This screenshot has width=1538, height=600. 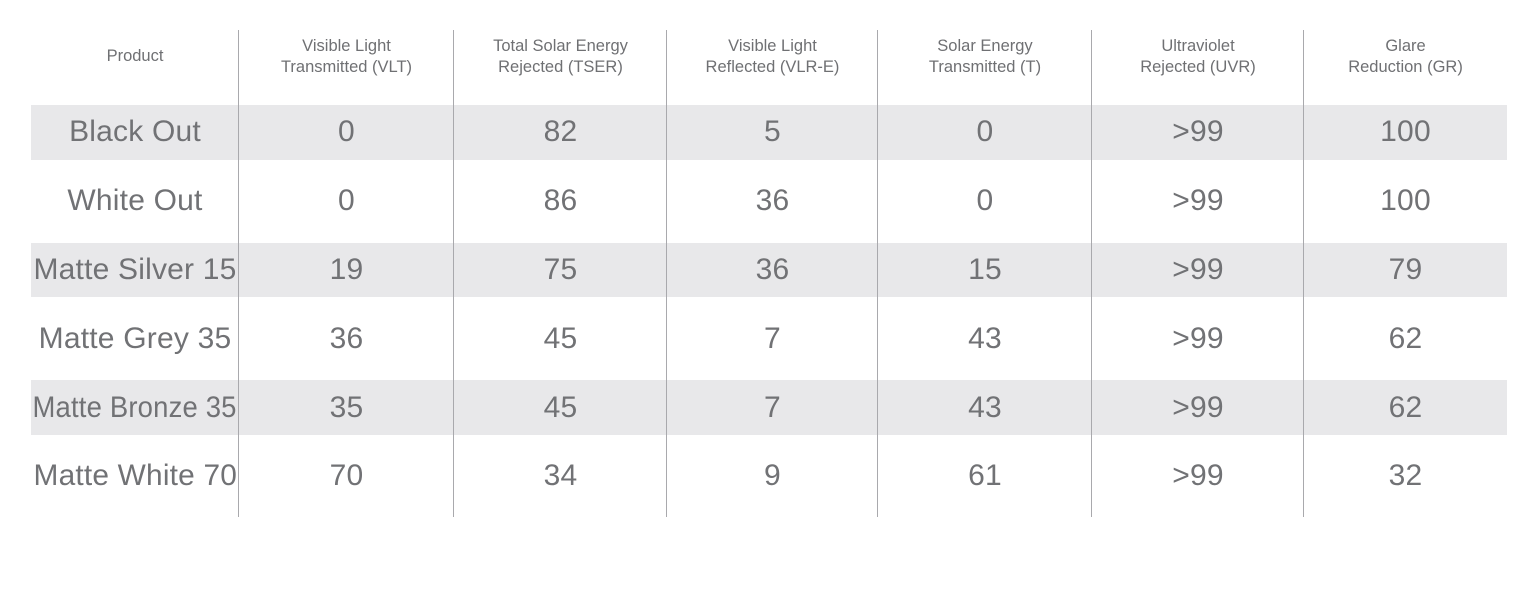 I want to click on table-row-white-out: White Out 0 86 36 0 >99 100, so click(x=769, y=201).